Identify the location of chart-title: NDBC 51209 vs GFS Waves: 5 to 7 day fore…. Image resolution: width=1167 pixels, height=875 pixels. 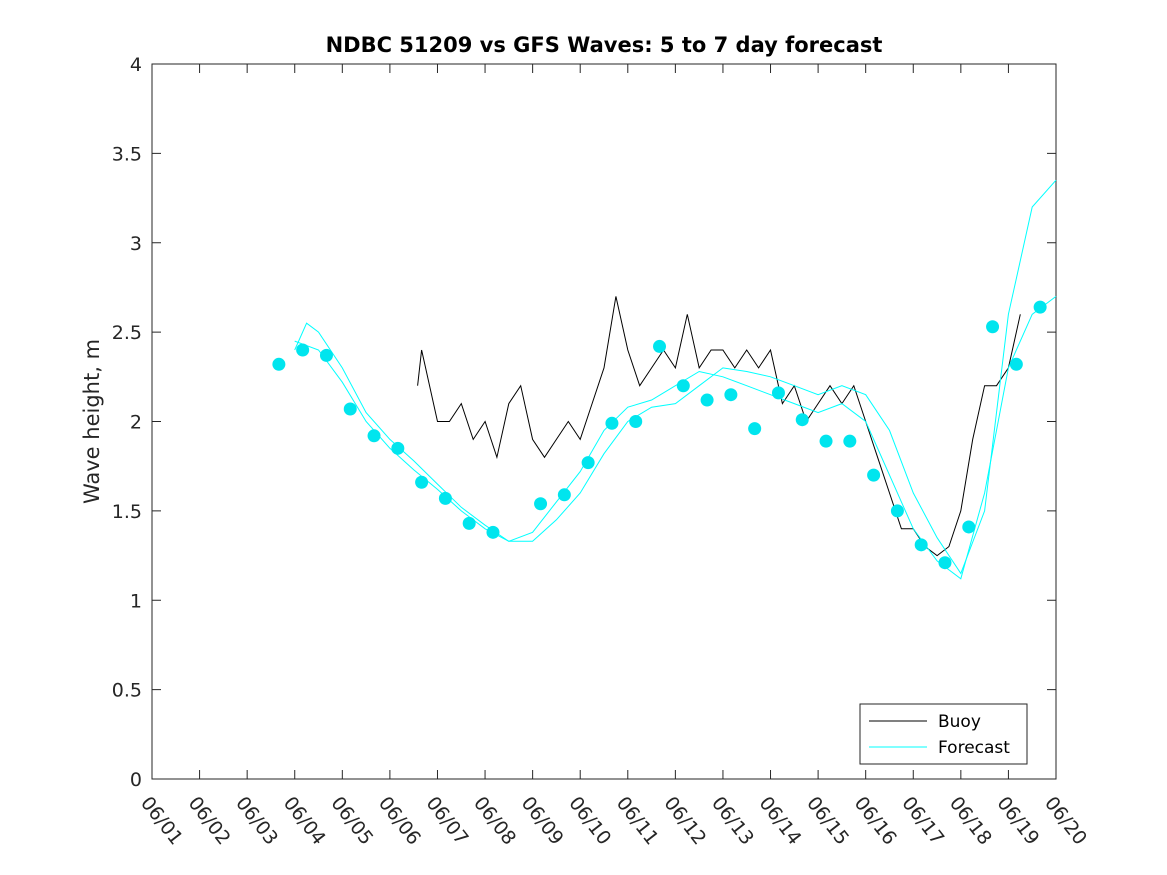
(604, 45).